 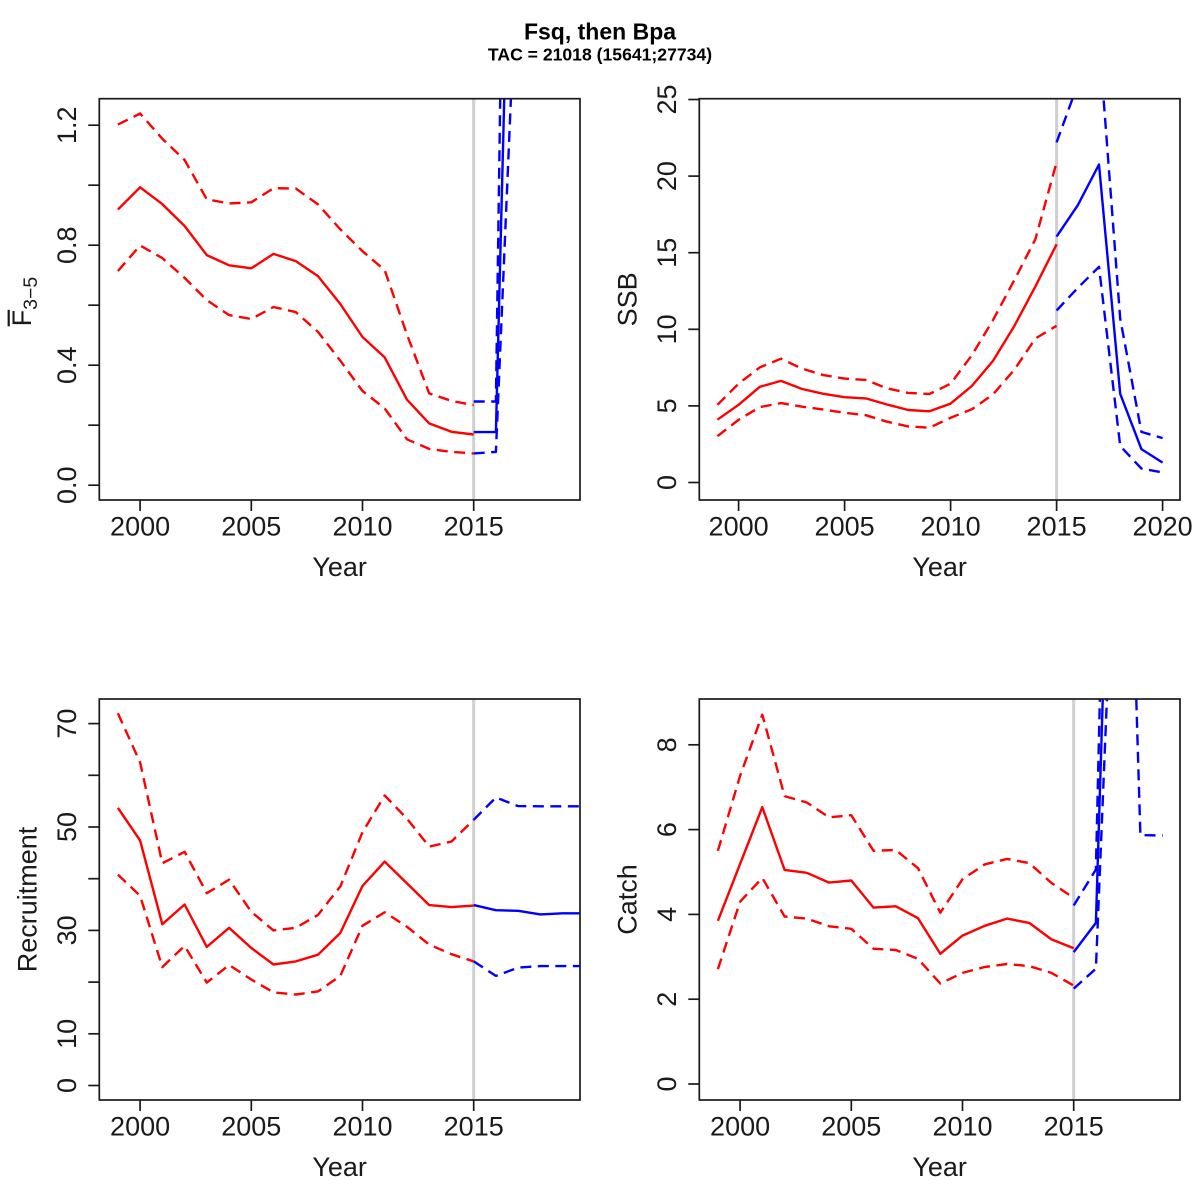 What do you see at coordinates (667, 405) in the screenshot?
I see `svg-text: 5` at bounding box center [667, 405].